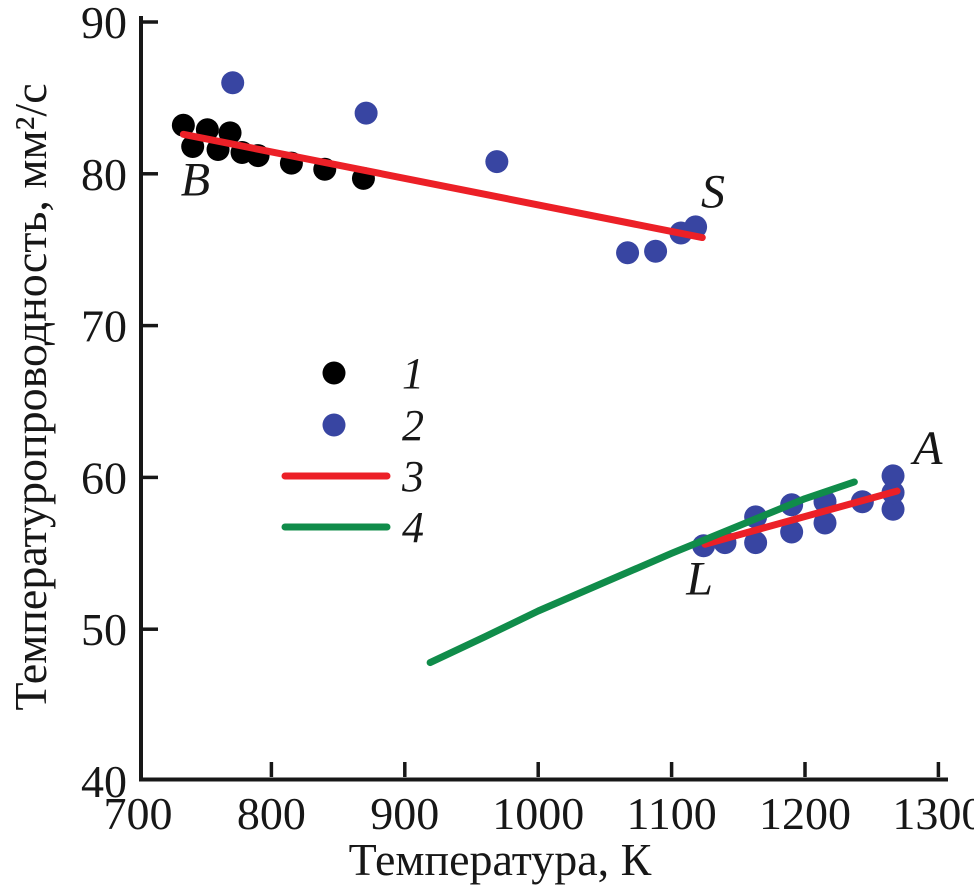 The image size is (974, 891). I want to click on x-tick-label: 1100, so click(671, 813).